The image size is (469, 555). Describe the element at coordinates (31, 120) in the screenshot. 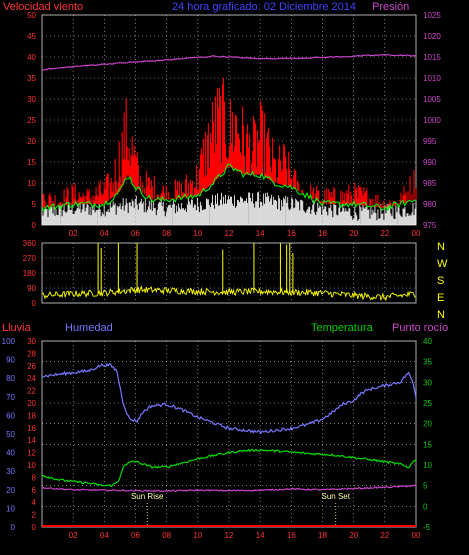

I see `left-tick-label: 25` at that location.